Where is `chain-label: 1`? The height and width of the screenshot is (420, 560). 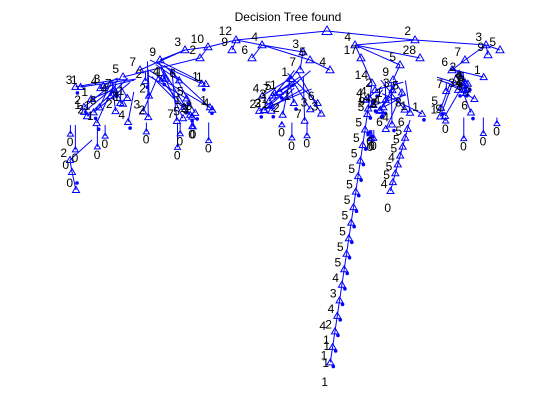
chain-label: 1 is located at coordinates (324, 355).